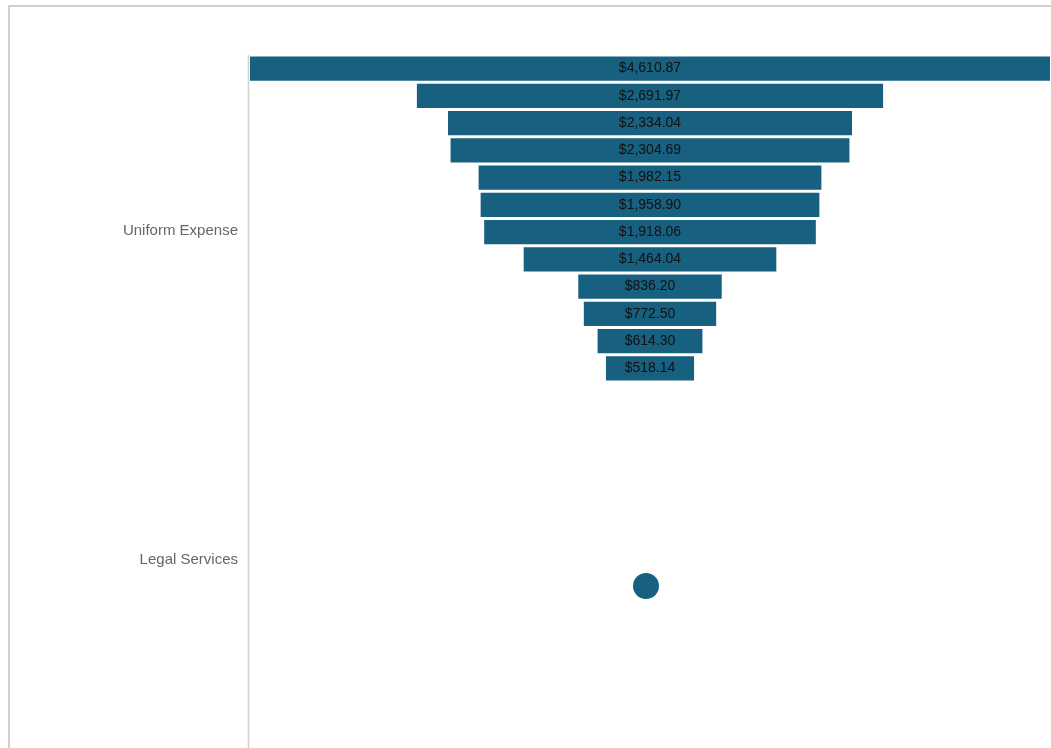  Describe the element at coordinates (650, 67) in the screenshot. I see `data-label: $4,610.87` at that location.